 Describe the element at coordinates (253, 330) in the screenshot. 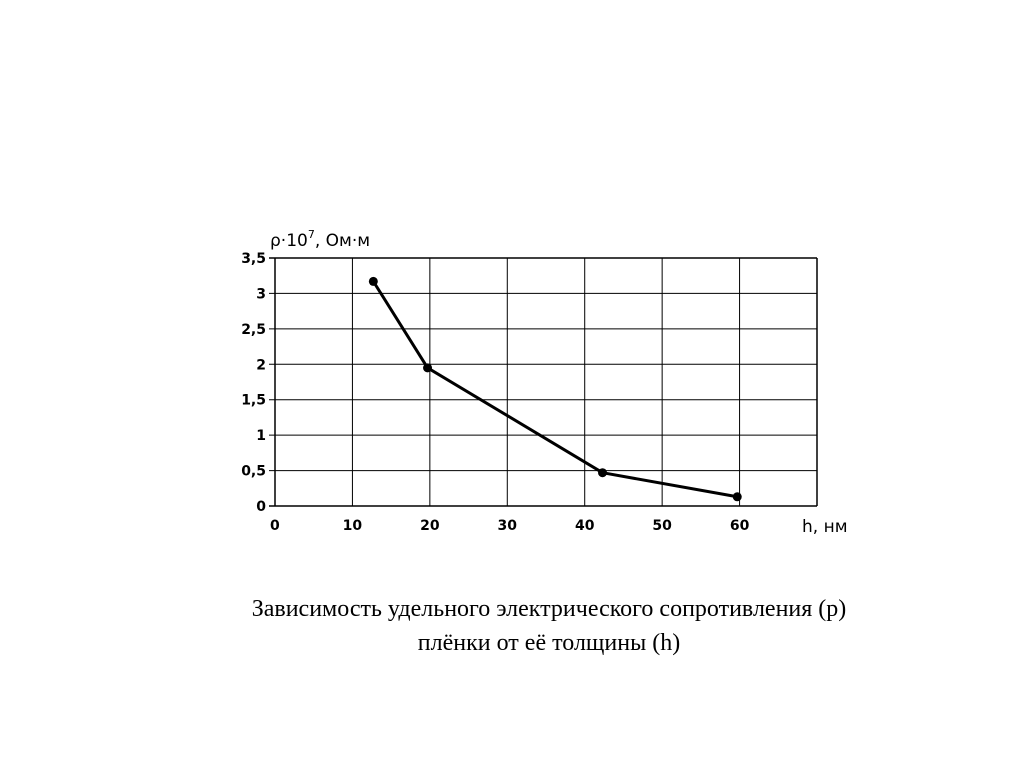

I see `y-tick-label: 2,5` at that location.